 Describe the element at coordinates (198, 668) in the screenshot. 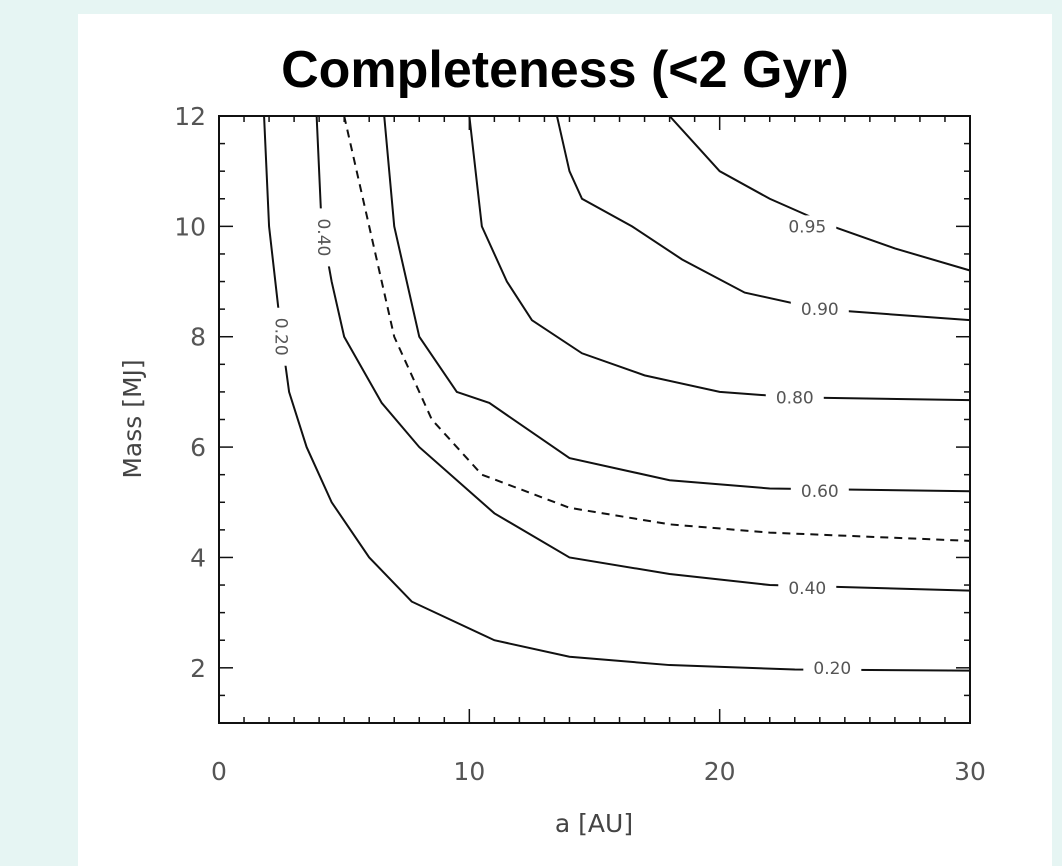

I see `y-tick-label: 2` at that location.